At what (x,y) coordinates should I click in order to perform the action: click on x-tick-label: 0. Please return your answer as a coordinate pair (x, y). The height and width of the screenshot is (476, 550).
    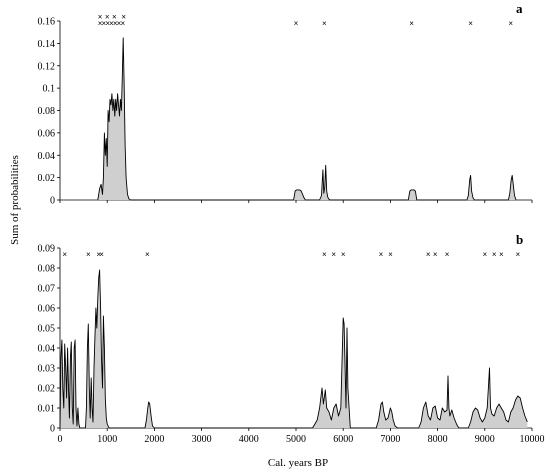
    Looking at the image, I should click on (60, 439).